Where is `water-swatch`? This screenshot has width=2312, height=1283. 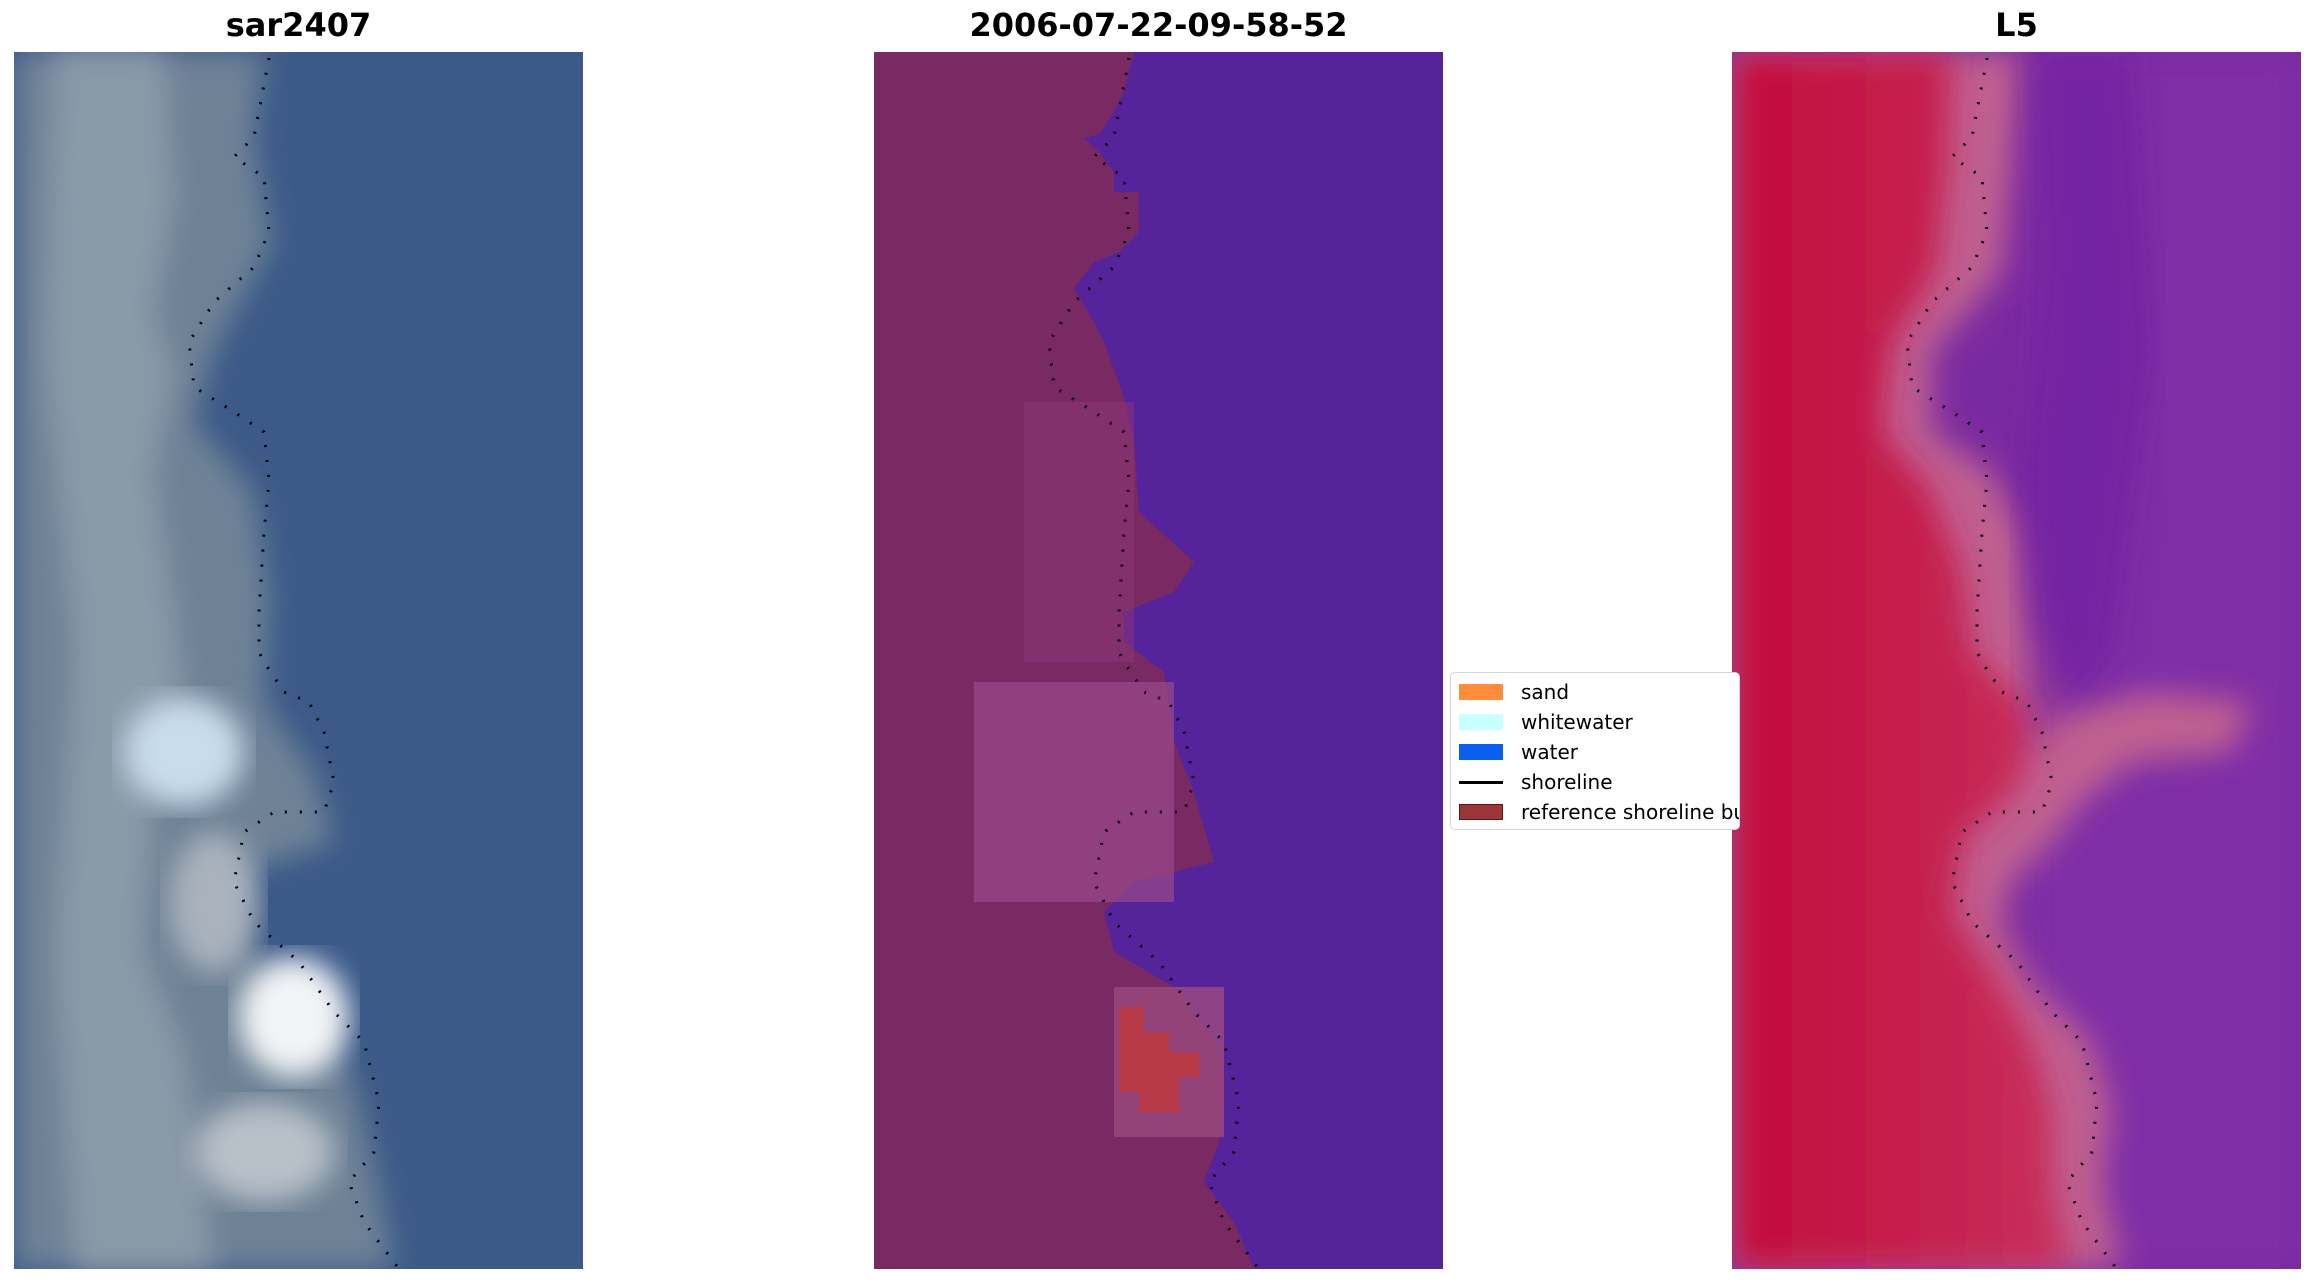
water-swatch is located at coordinates (1481, 752).